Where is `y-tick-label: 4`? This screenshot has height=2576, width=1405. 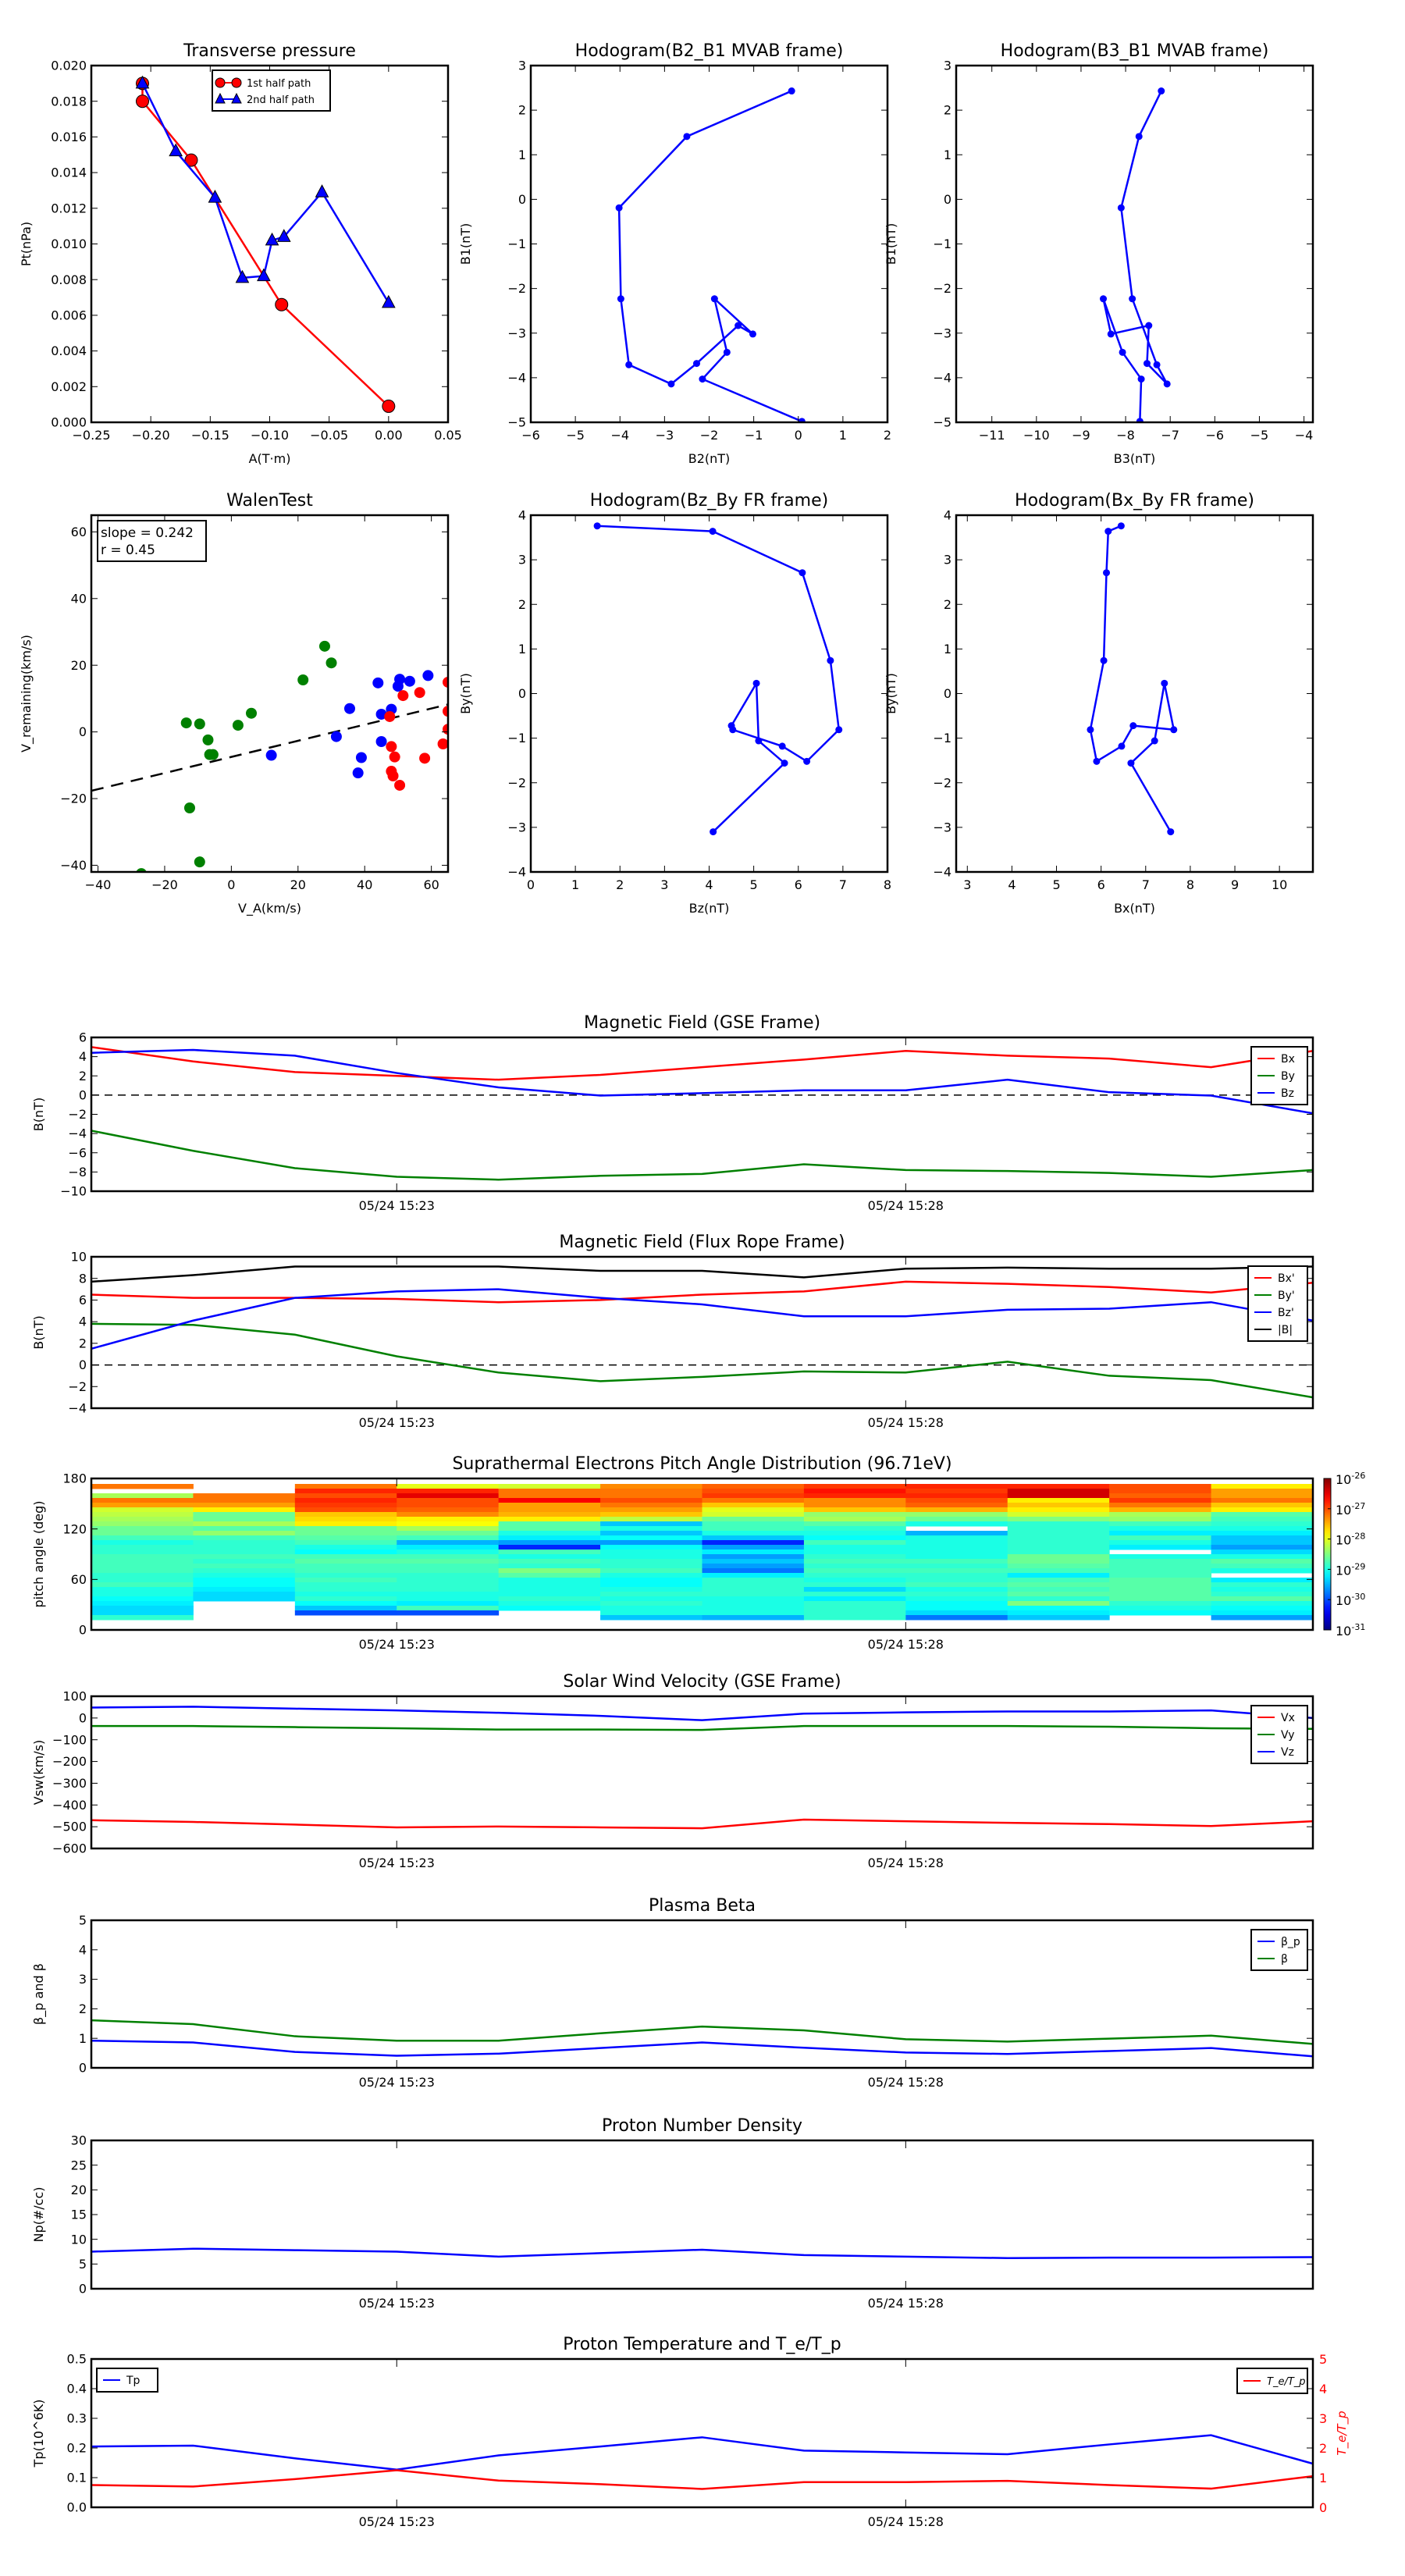
y-tick-label: 4 is located at coordinates (83, 1056).